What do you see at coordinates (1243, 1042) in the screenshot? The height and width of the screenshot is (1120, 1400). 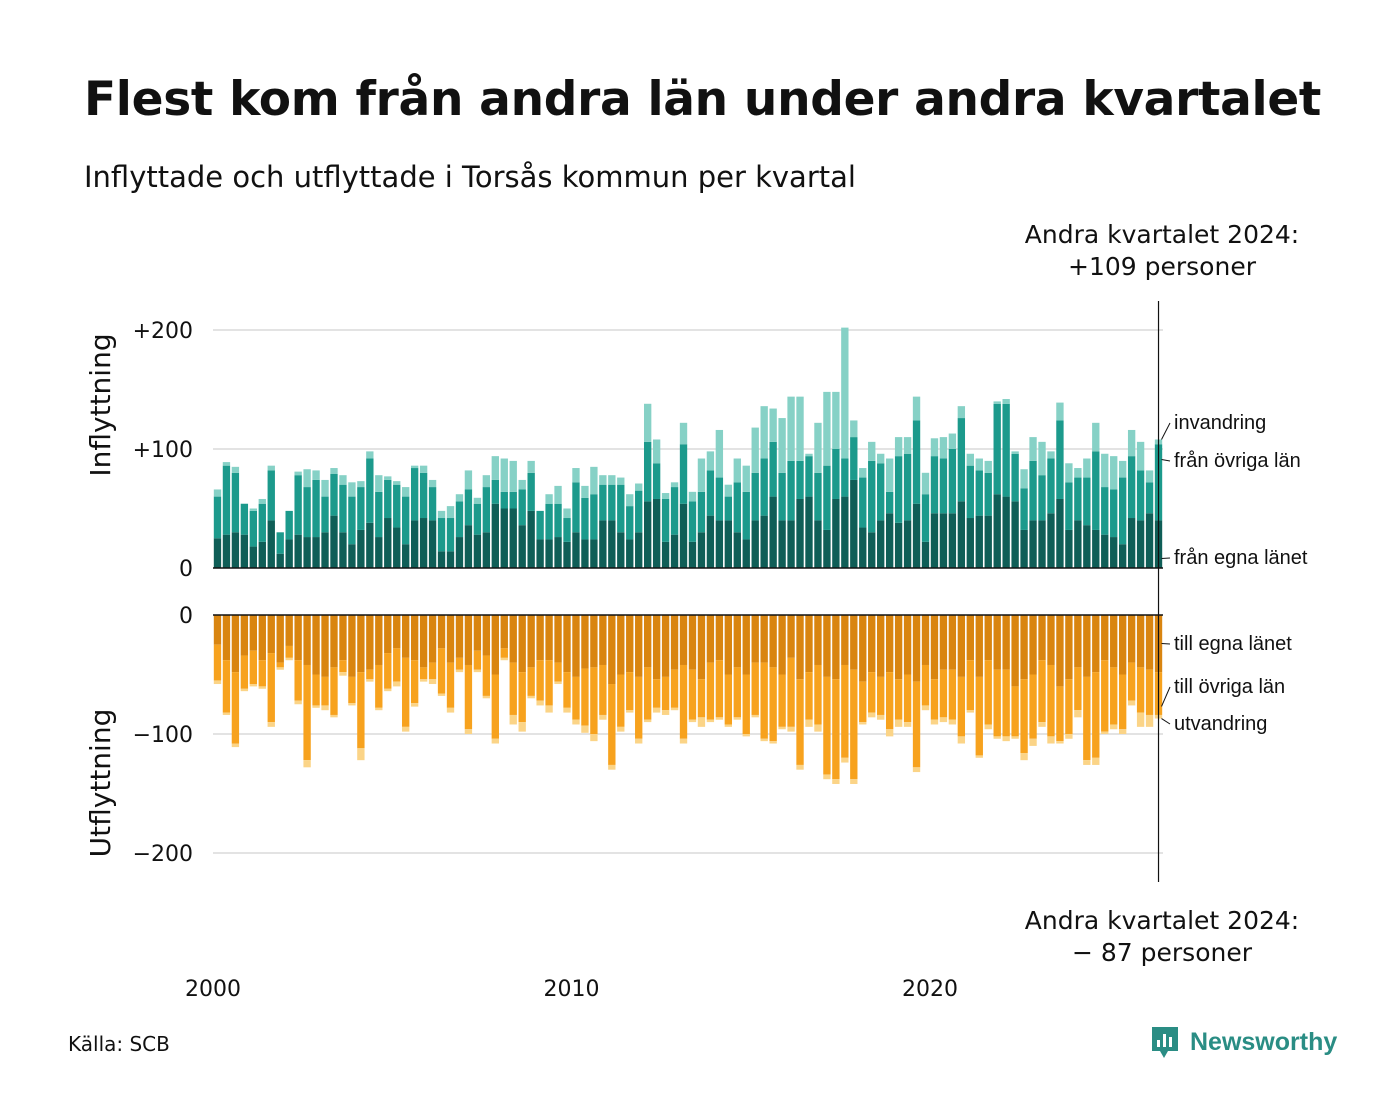 I see `brand-logo: Newsworthy` at bounding box center [1243, 1042].